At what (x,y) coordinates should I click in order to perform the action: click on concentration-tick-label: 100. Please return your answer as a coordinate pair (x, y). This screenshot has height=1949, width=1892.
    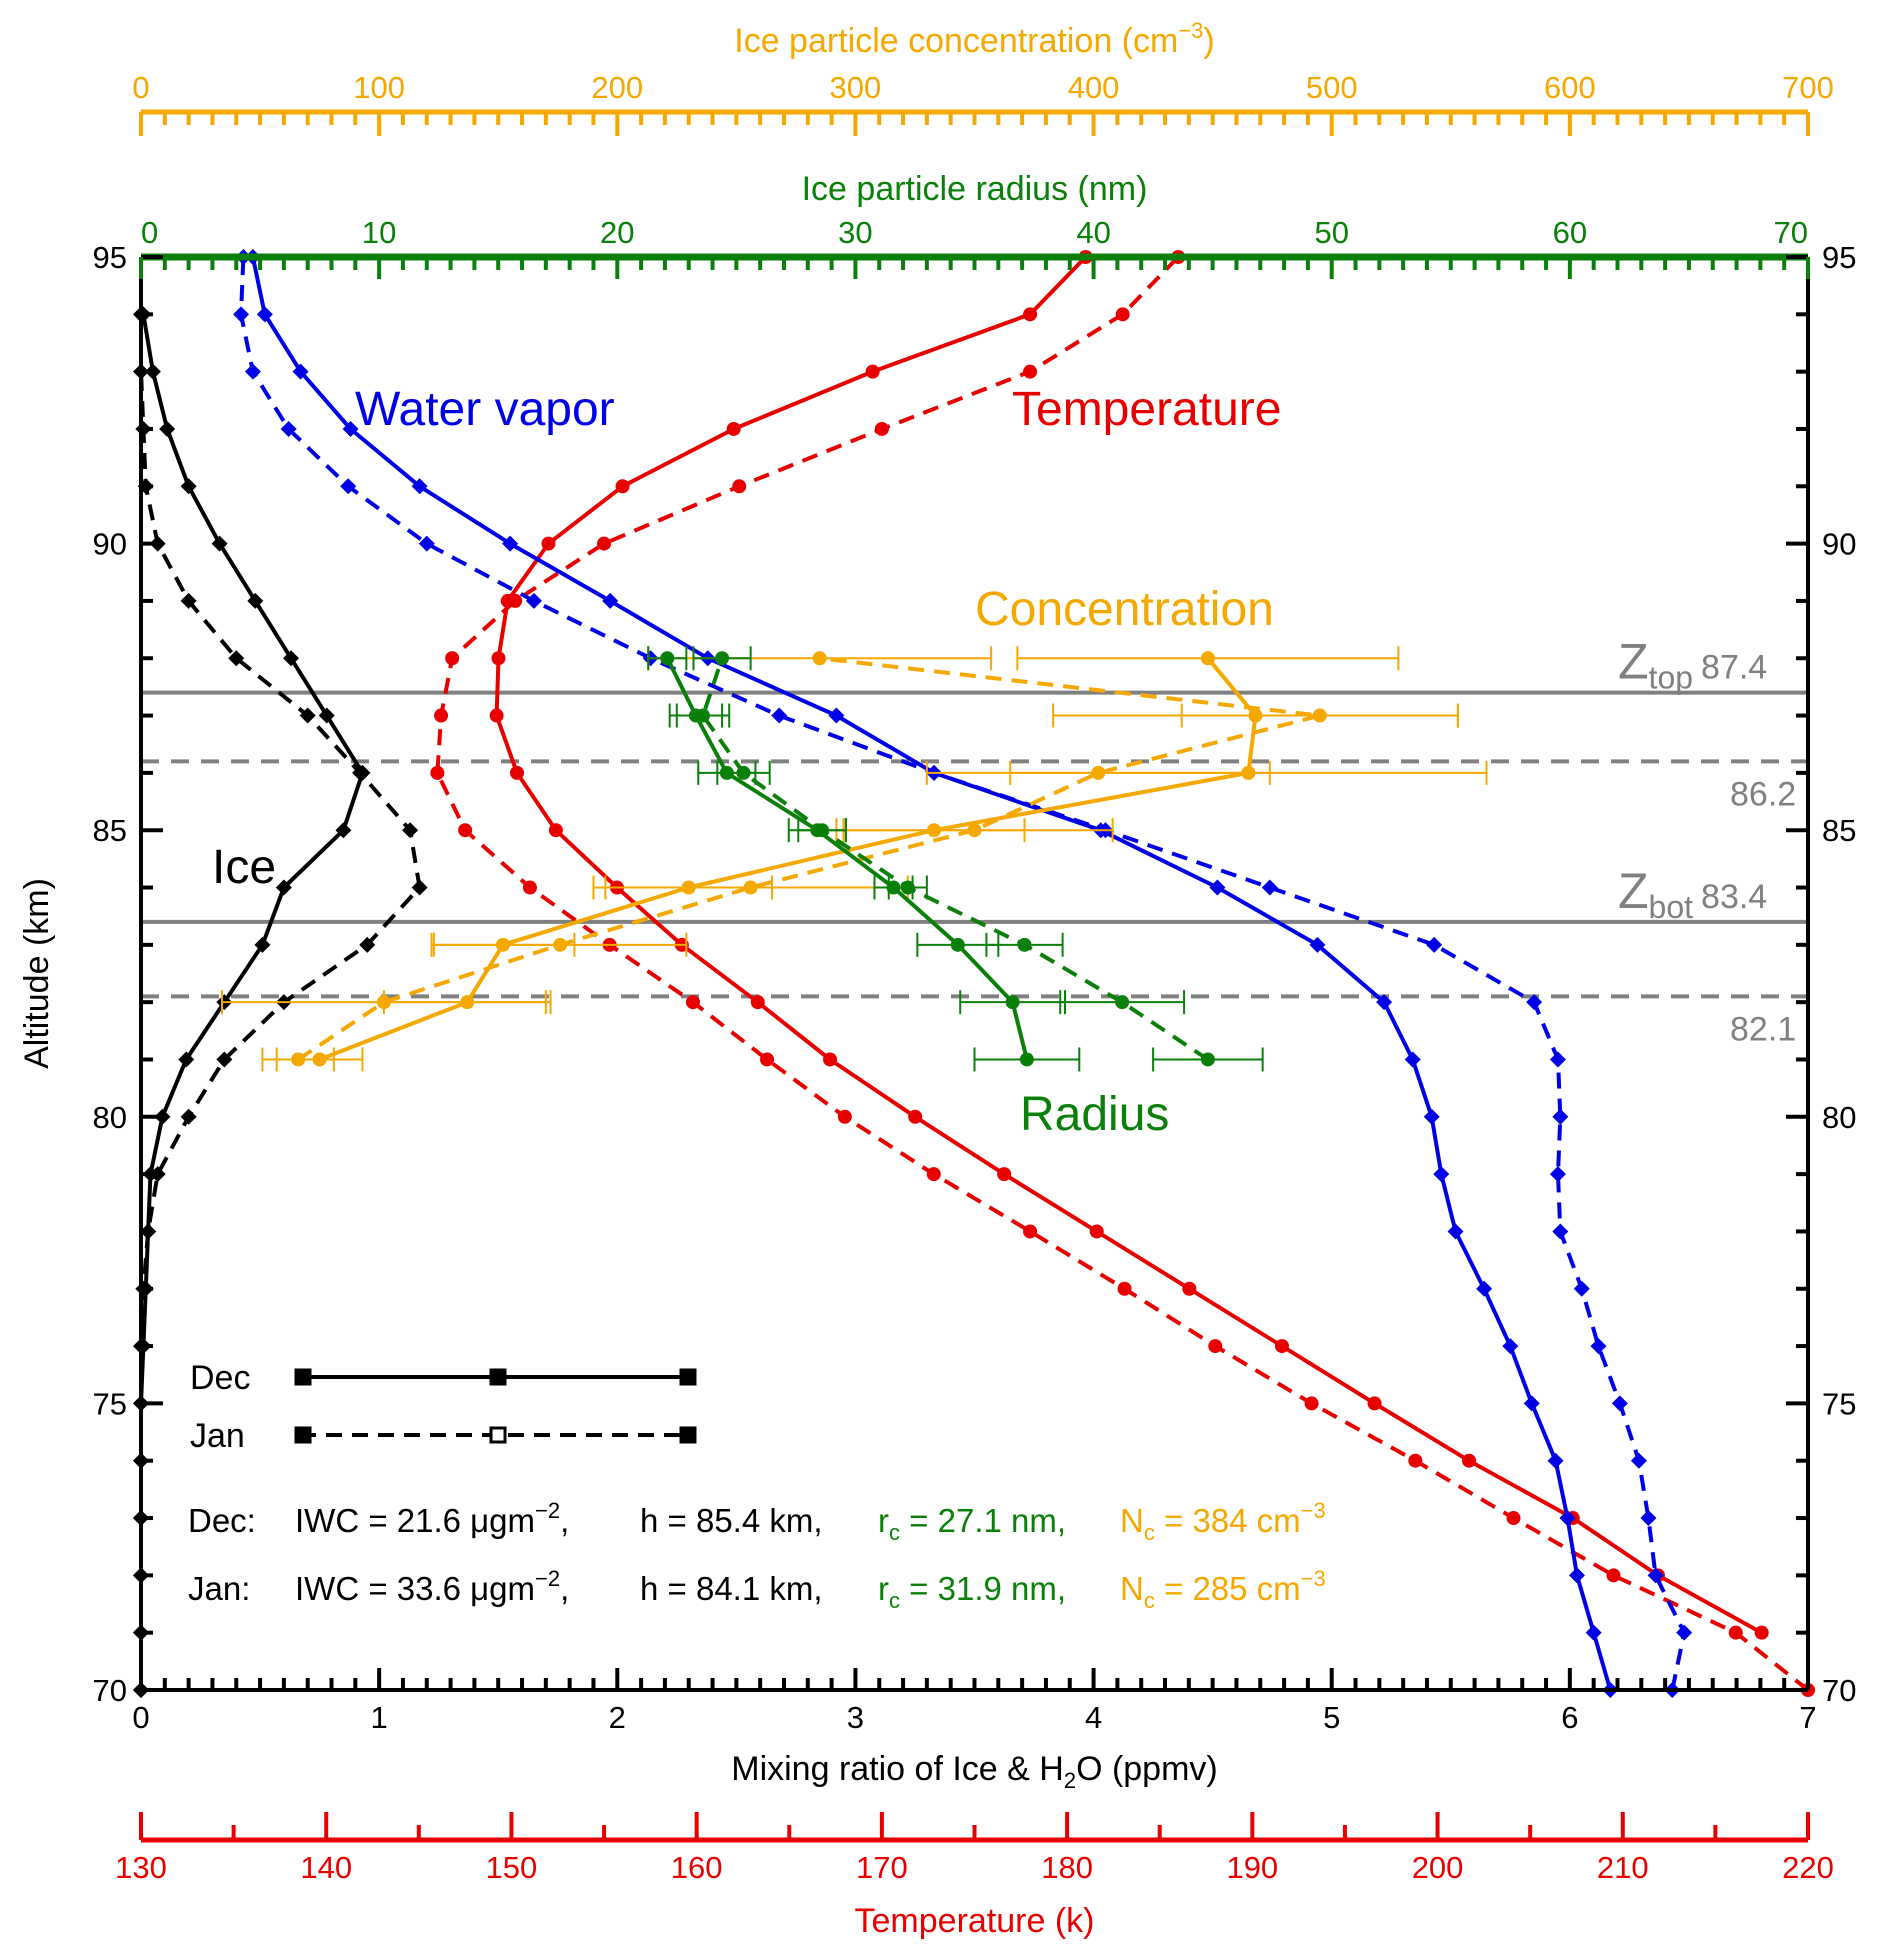
    Looking at the image, I should click on (379, 87).